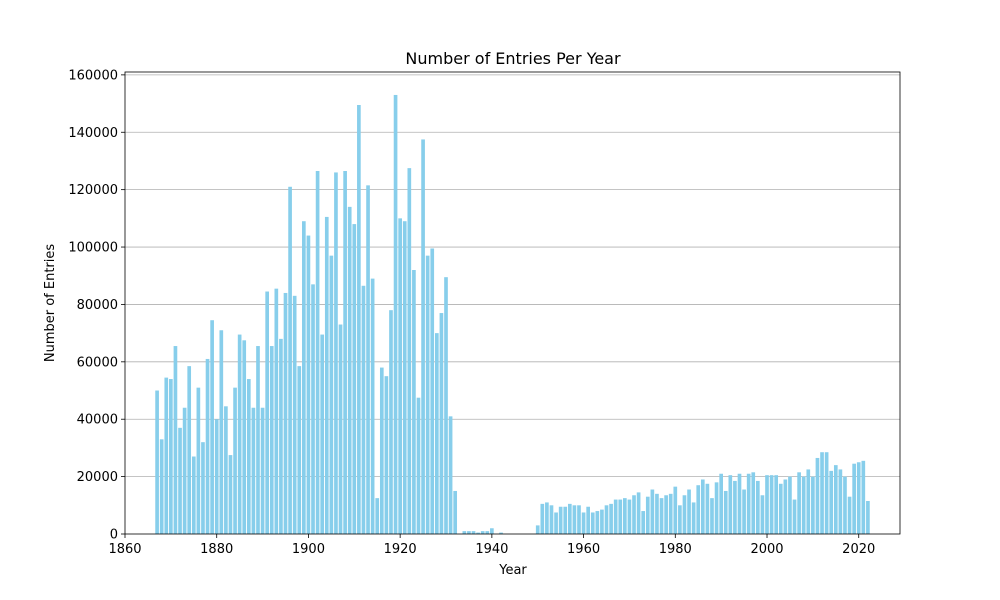  Describe the element at coordinates (93, 133) in the screenshot. I see `y-tick-label: 140000` at that location.